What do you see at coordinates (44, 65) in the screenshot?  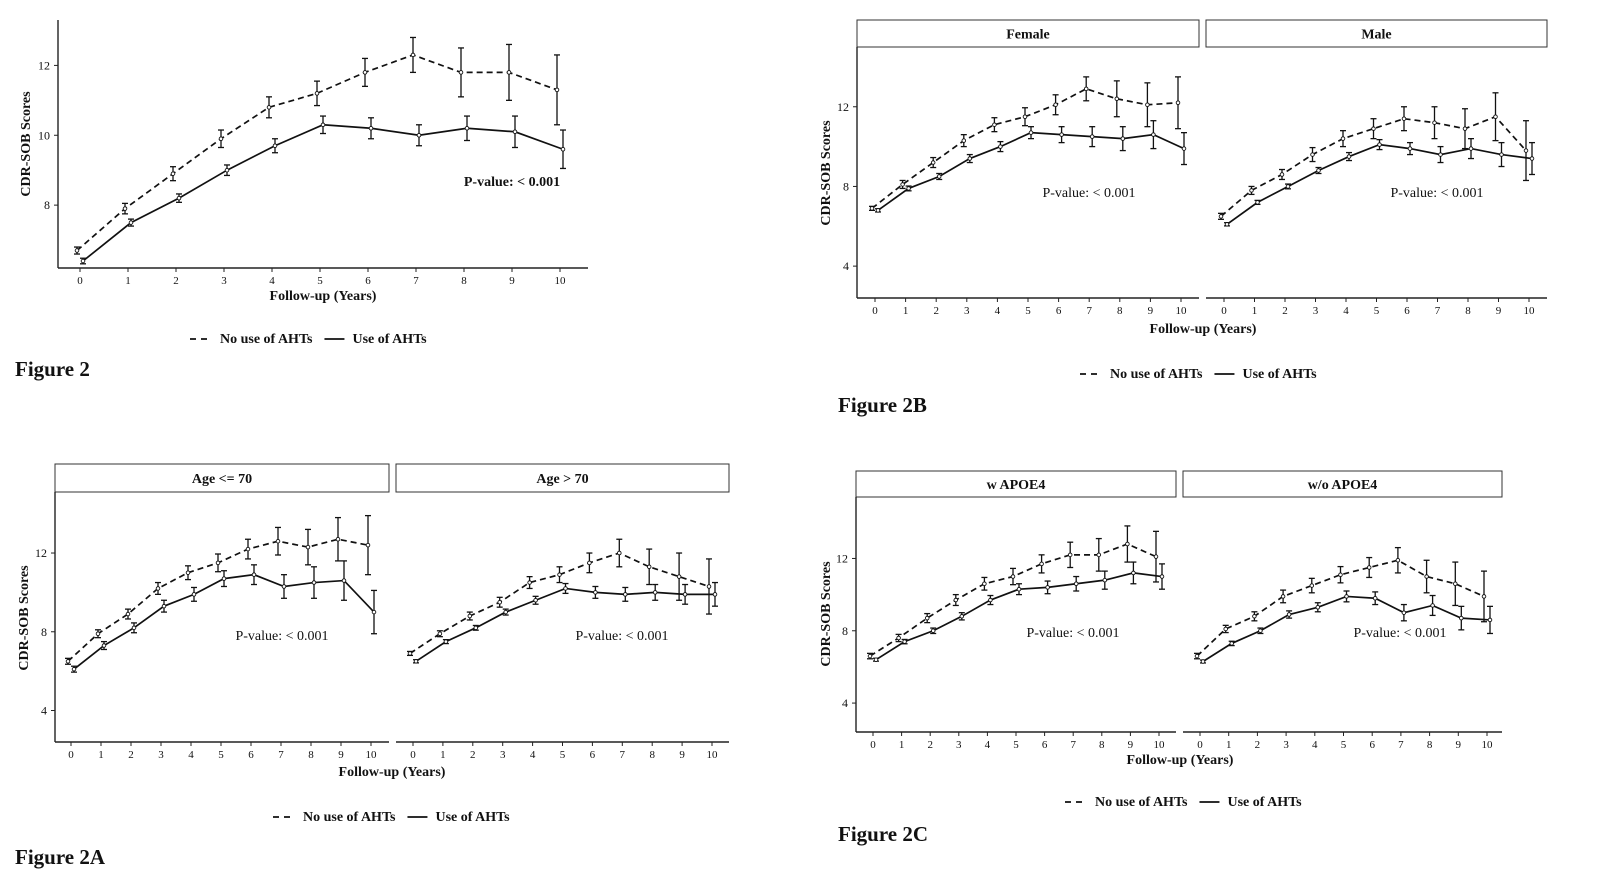 I see `y-tick-label: 12` at bounding box center [44, 65].